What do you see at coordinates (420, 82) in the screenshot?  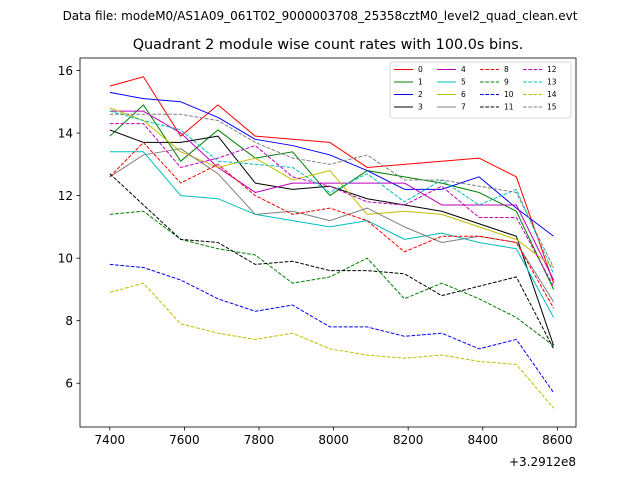 I see `legend-label-1: 1` at bounding box center [420, 82].